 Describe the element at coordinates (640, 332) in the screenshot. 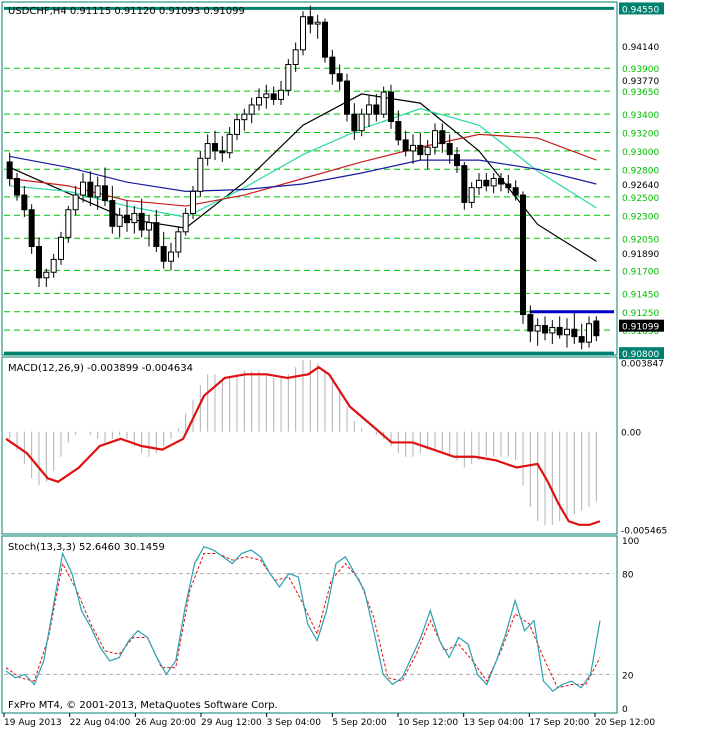

I see `price-tick-label: 0.91050` at that location.